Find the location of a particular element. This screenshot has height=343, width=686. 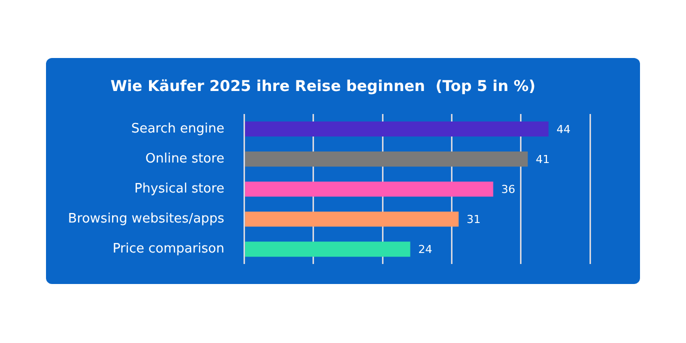

data-label: 41 is located at coordinates (543, 159).